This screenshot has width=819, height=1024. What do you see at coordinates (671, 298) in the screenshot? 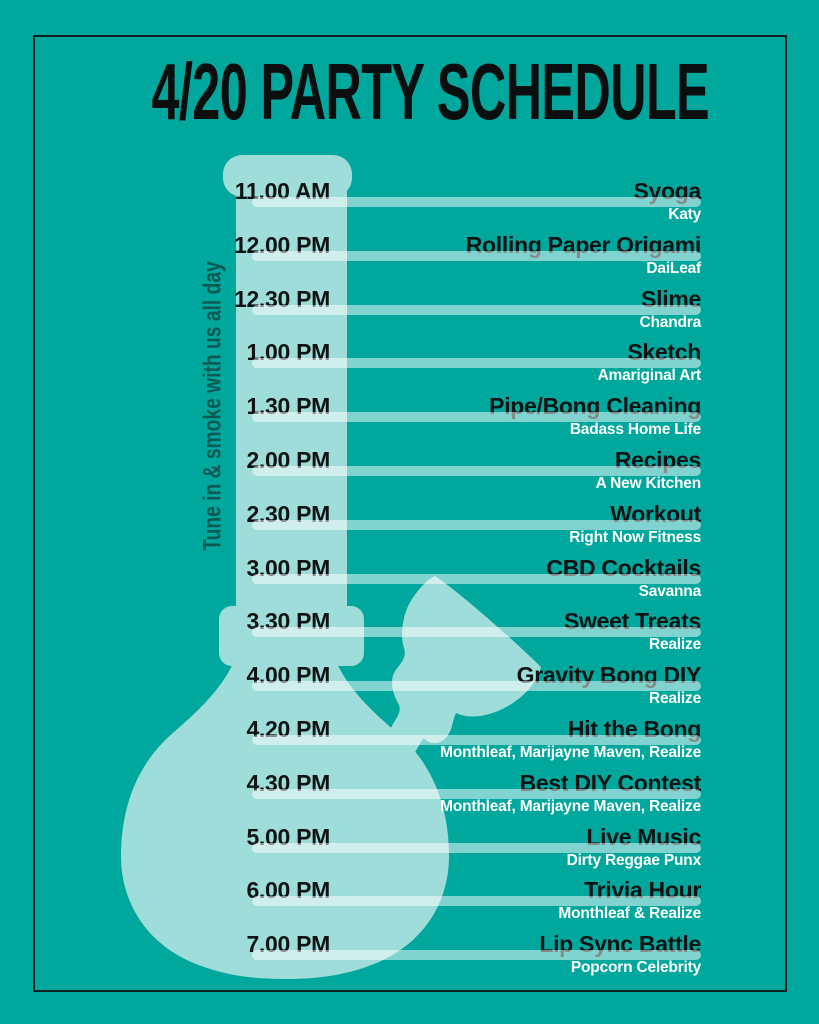
I see `event-title: Slime` at bounding box center [671, 298].